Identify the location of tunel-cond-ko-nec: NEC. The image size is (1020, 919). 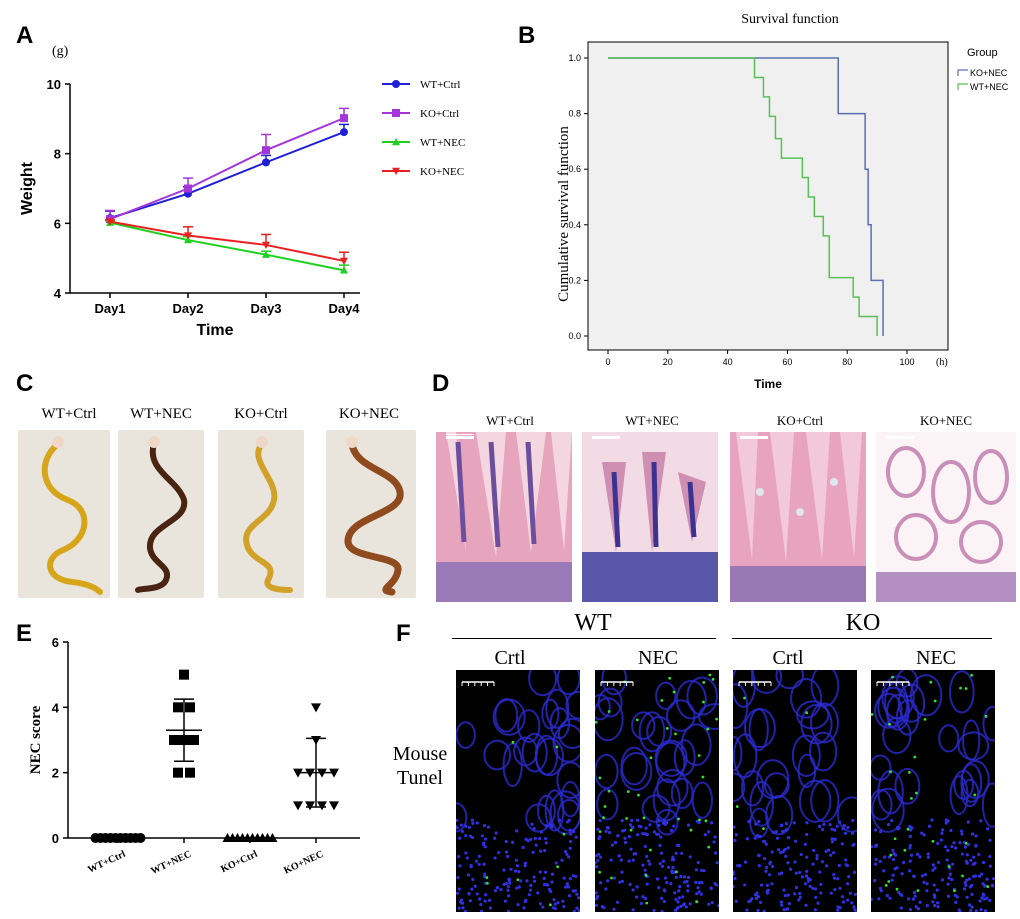
(936, 658).